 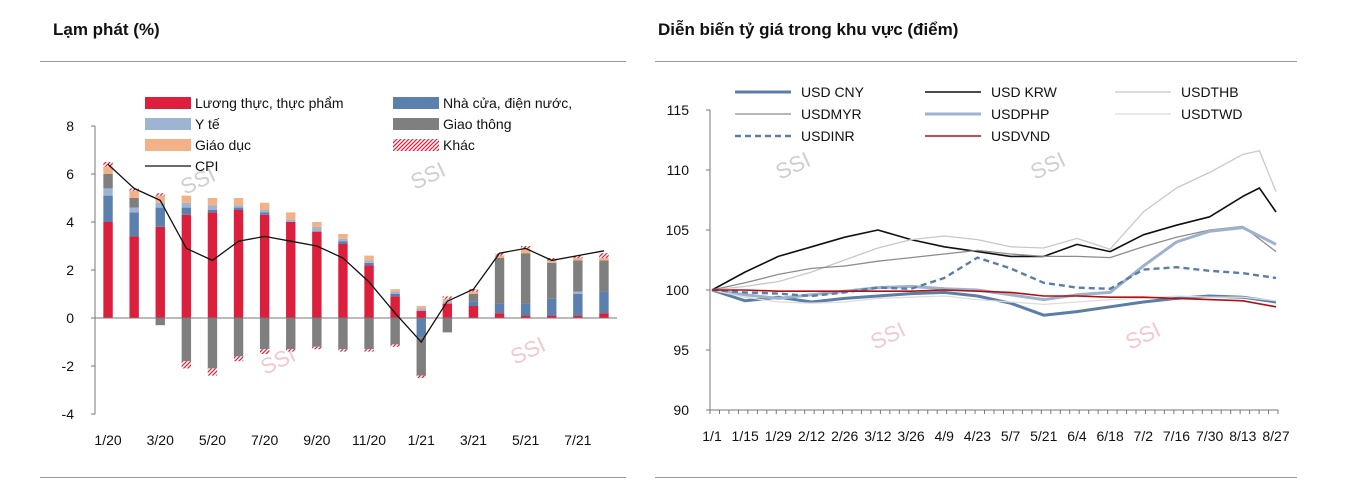 I want to click on right-bottom-divider, so click(x=976, y=477).